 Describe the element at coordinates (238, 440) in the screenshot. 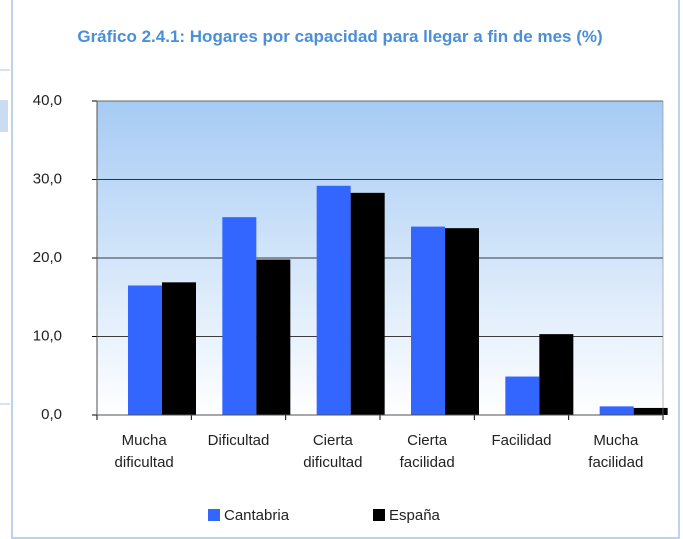

I see `x-tick-label: Dificultad` at that location.